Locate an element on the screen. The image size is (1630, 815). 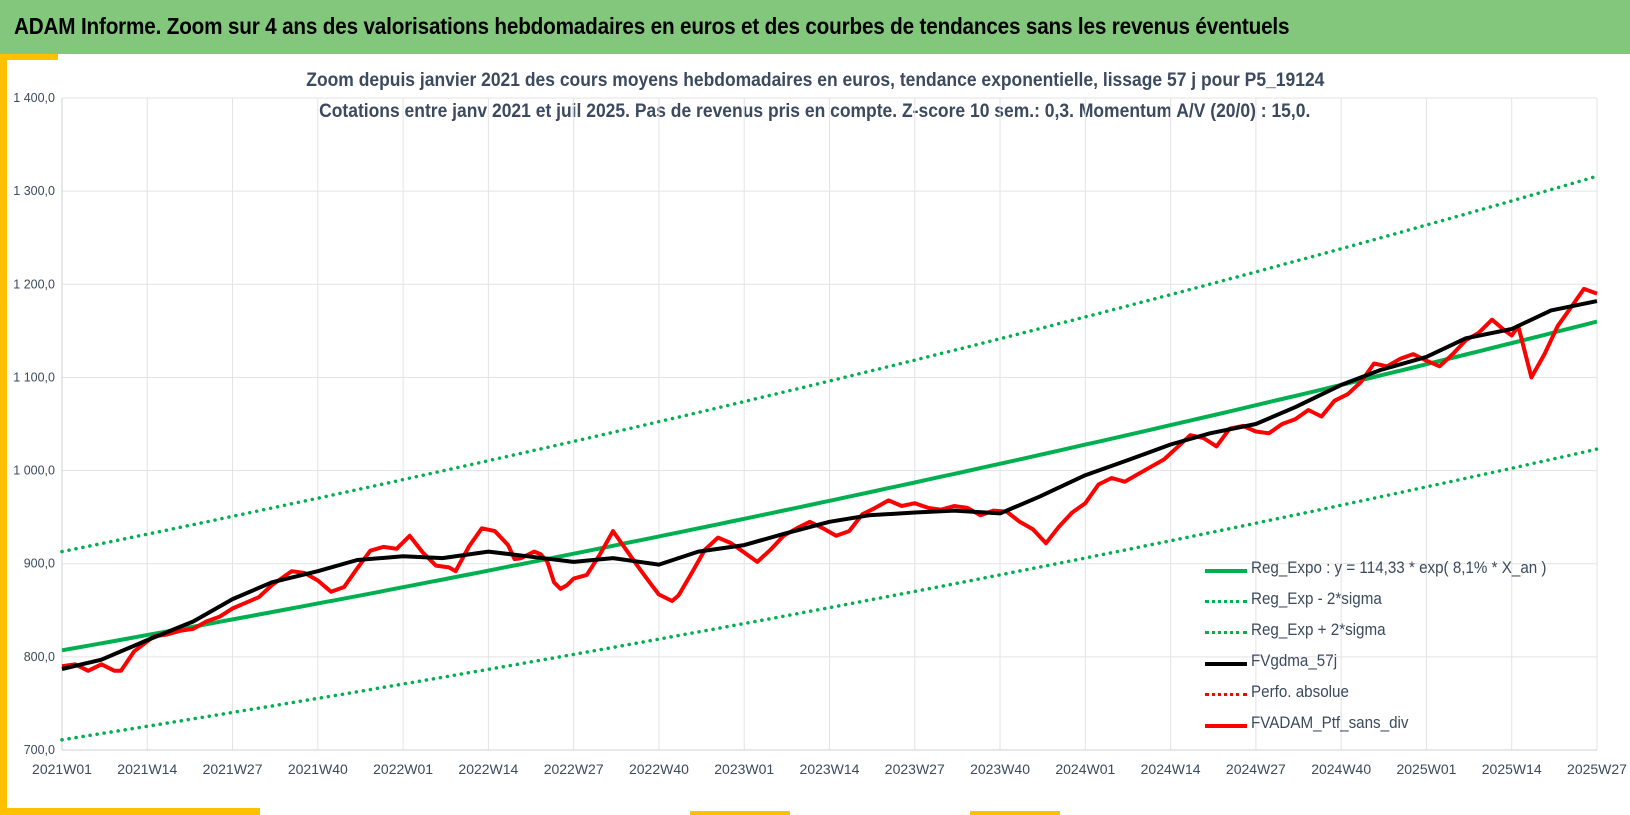
x-tick-label: 2023W01 is located at coordinates (744, 769).